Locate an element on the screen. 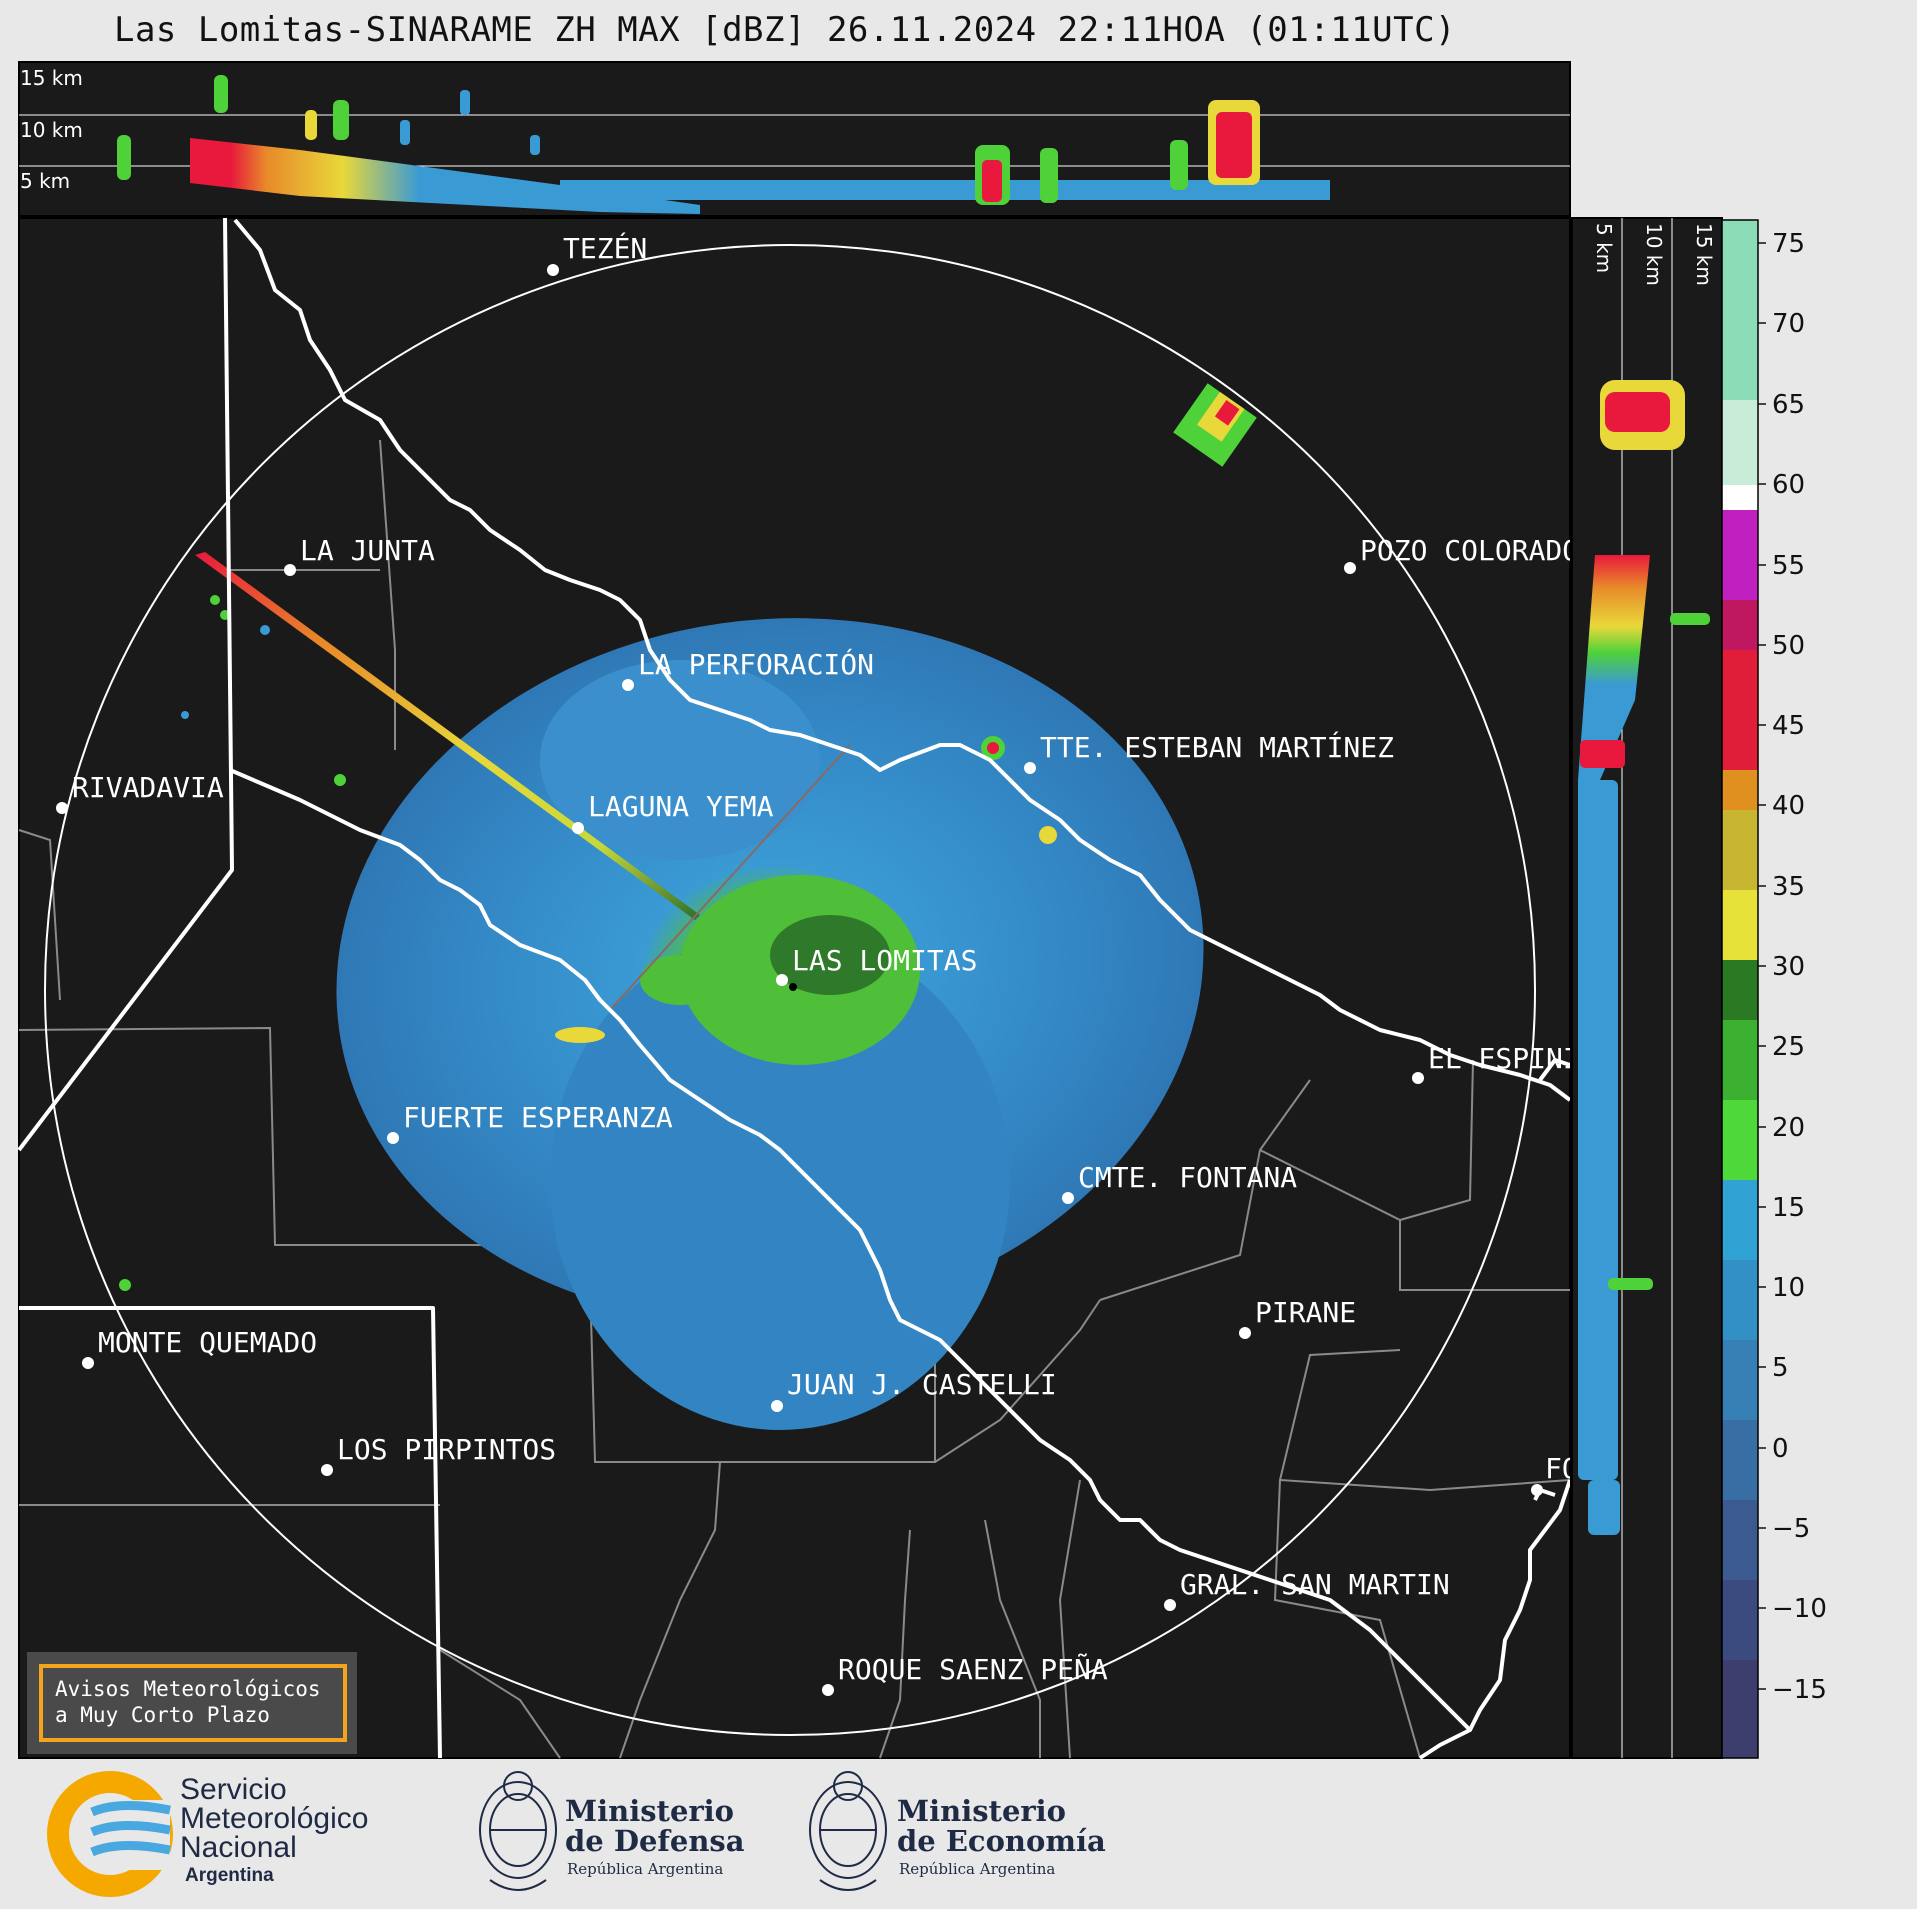  top-panel-low-echo is located at coordinates (945, 190).